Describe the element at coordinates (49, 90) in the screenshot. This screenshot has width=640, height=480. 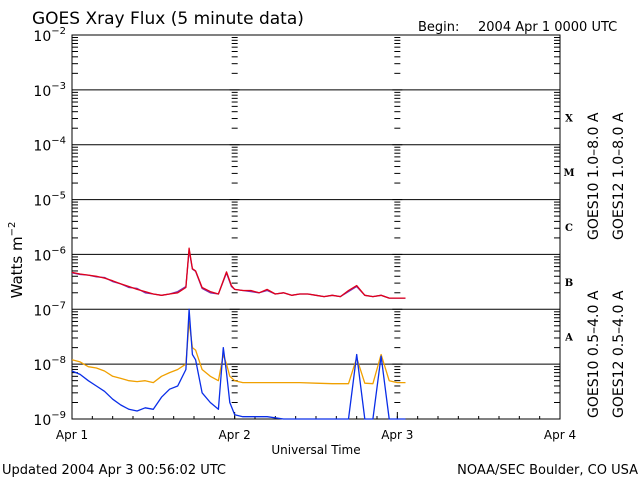
I see `y-tick-label: 10⁻³` at that location.